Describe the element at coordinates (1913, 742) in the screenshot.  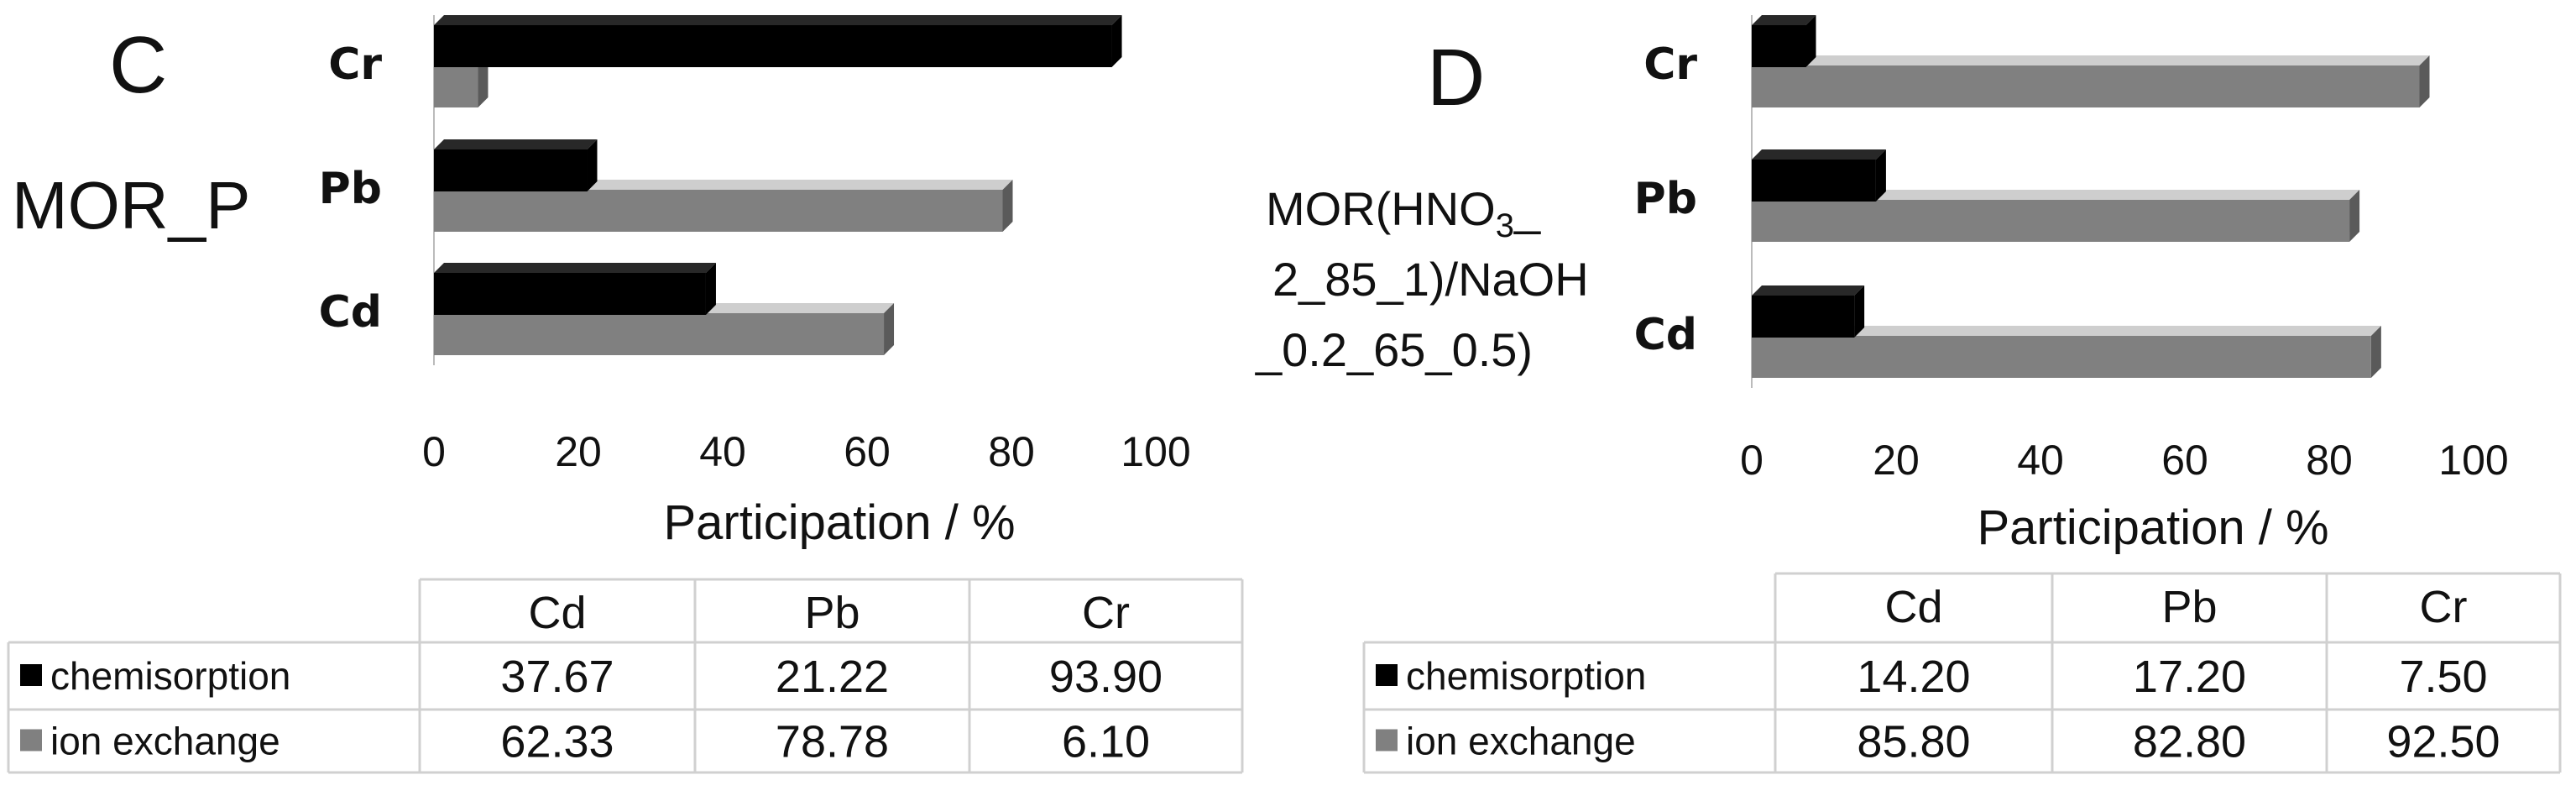
I see `table-cell: 85.80` at that location.